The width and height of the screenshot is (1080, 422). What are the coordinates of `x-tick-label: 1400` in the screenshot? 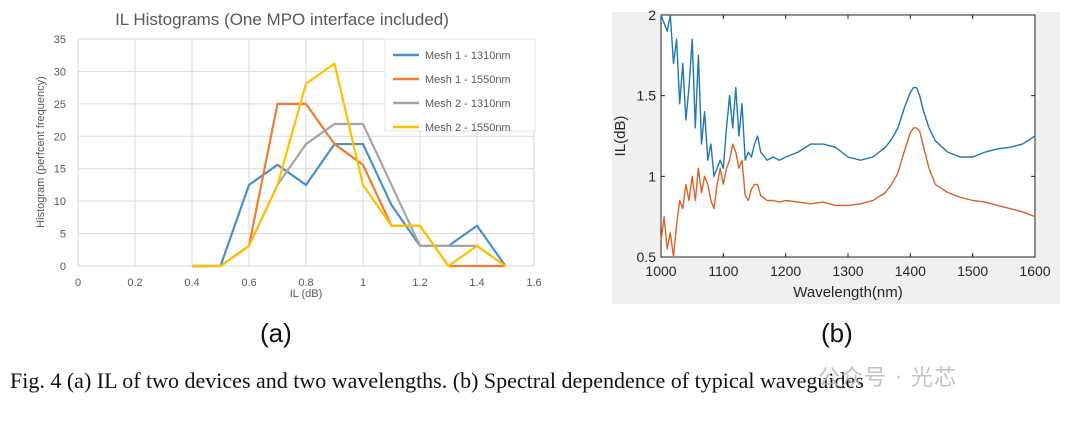 It's located at (910, 271).